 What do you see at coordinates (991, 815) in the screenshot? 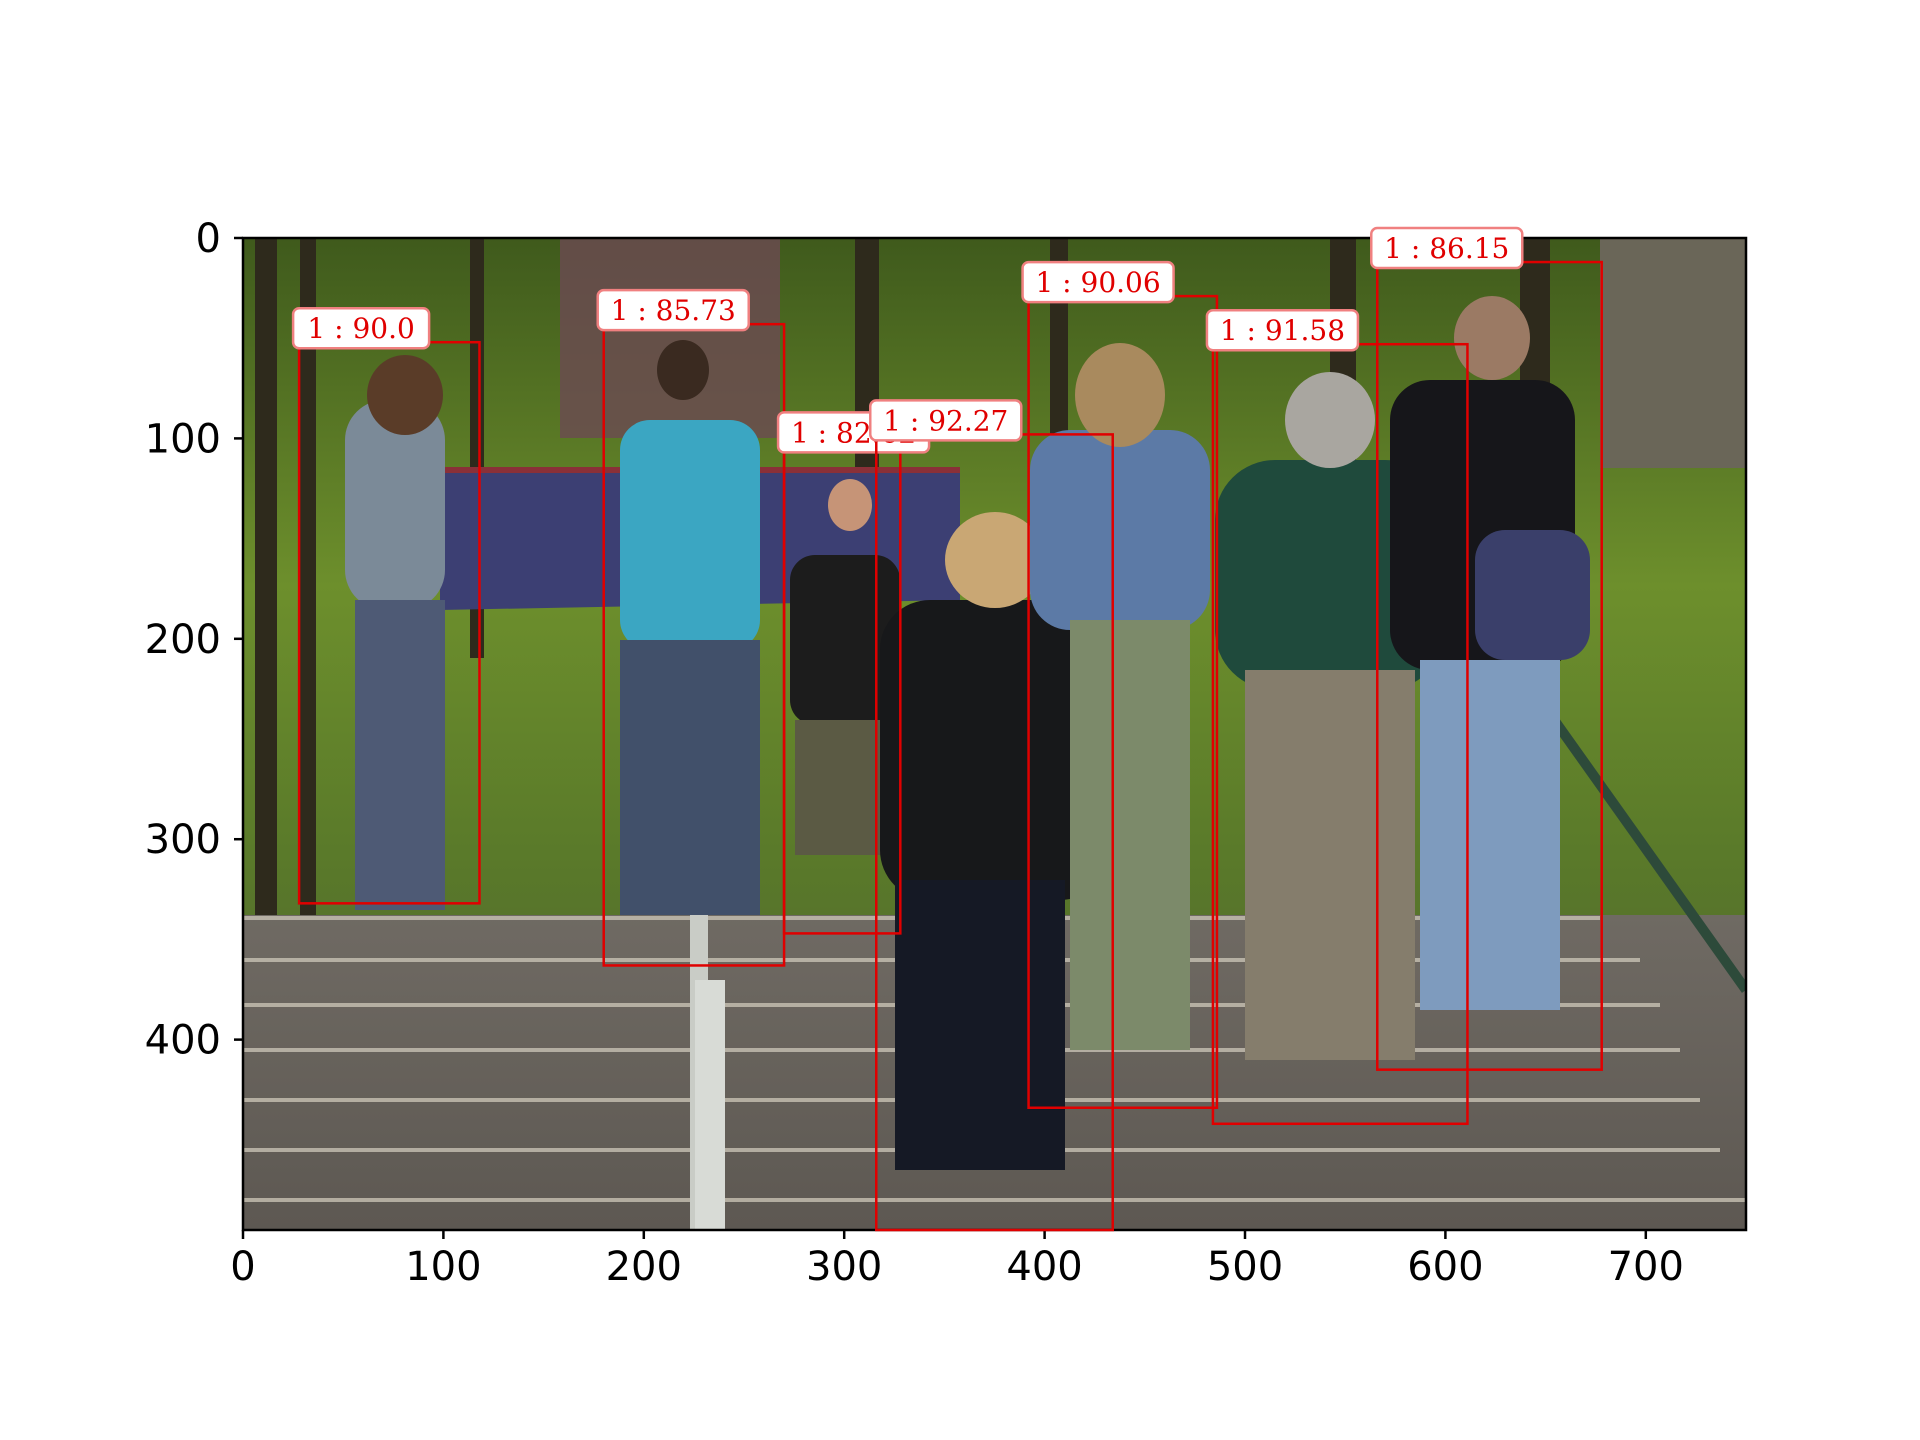
I see `detection: 1 : 92.27` at bounding box center [991, 815].